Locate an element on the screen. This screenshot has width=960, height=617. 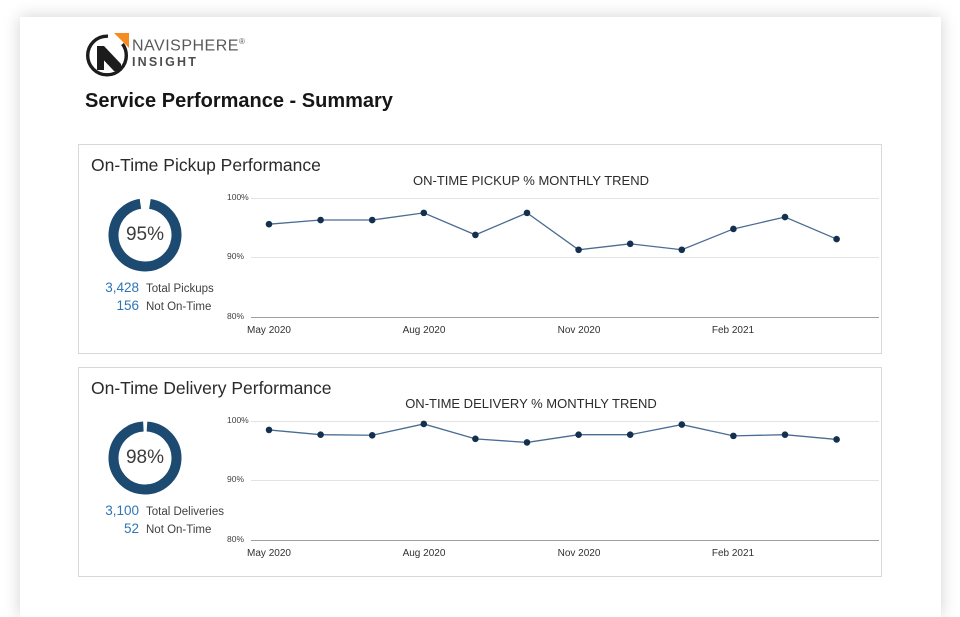
pickup-not-on-time-value: 156 is located at coordinates (127, 305).